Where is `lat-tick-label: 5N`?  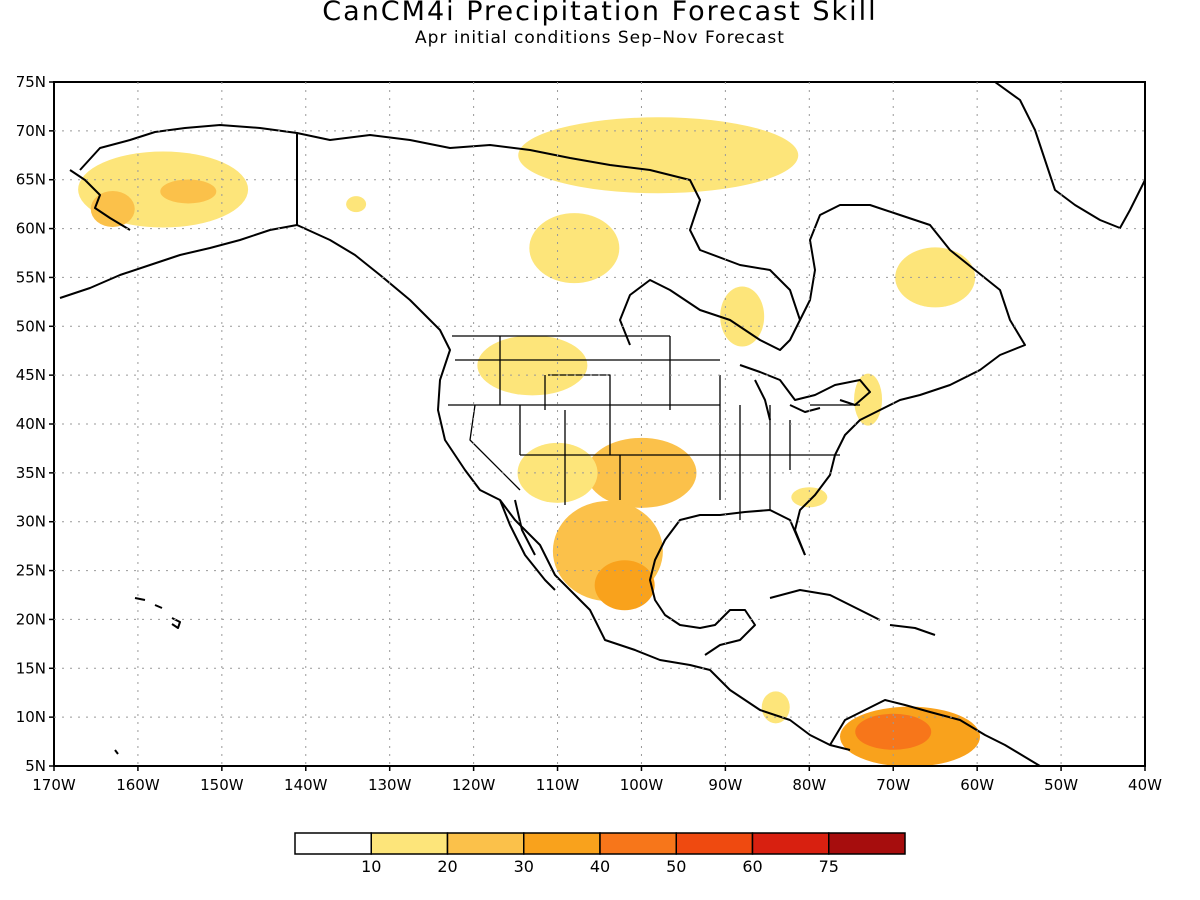 lat-tick-label: 5N is located at coordinates (35, 766).